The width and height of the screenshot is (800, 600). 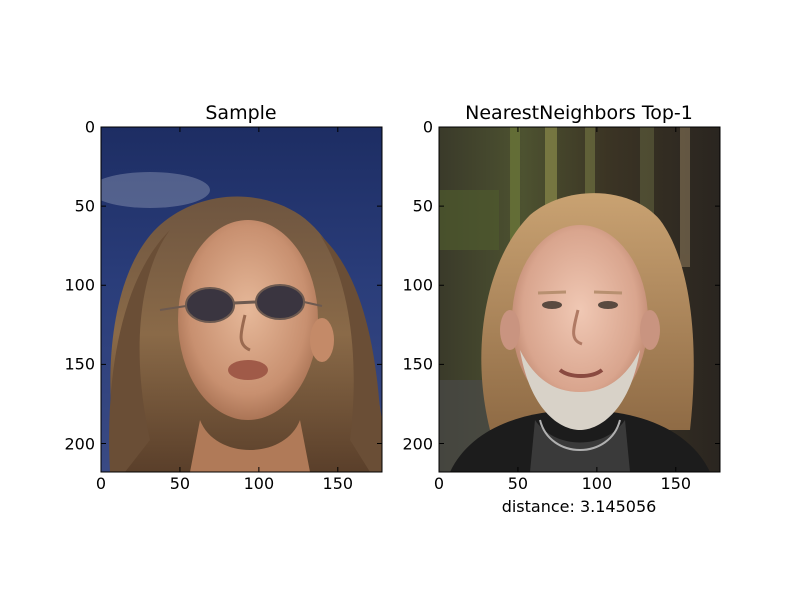 What do you see at coordinates (417, 285) in the screenshot?
I see `neighbor-ytick-label: 100` at bounding box center [417, 285].